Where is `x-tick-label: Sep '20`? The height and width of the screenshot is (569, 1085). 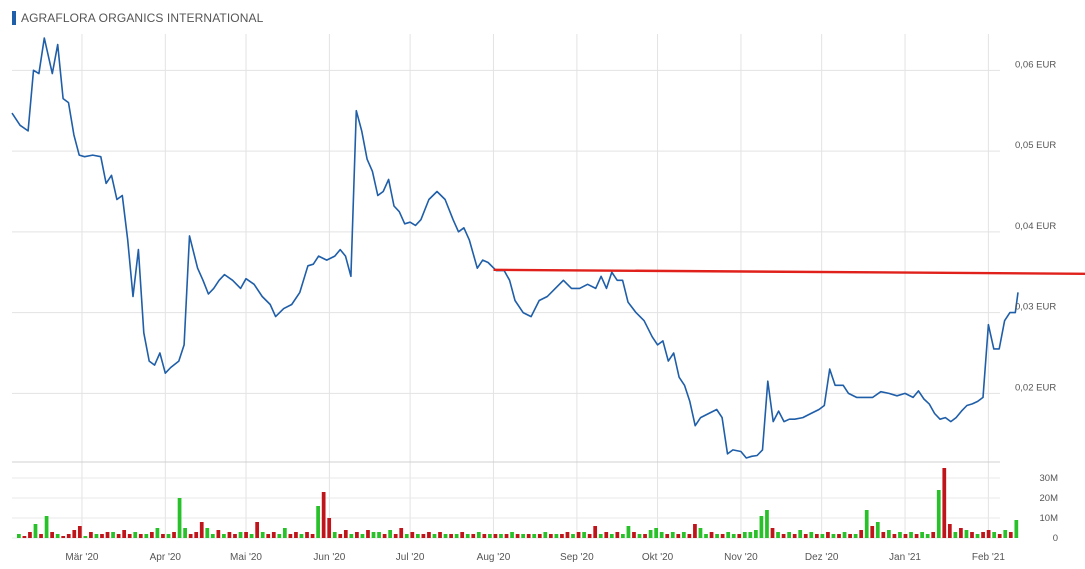 x-tick-label: Sep '20 is located at coordinates (577, 557).